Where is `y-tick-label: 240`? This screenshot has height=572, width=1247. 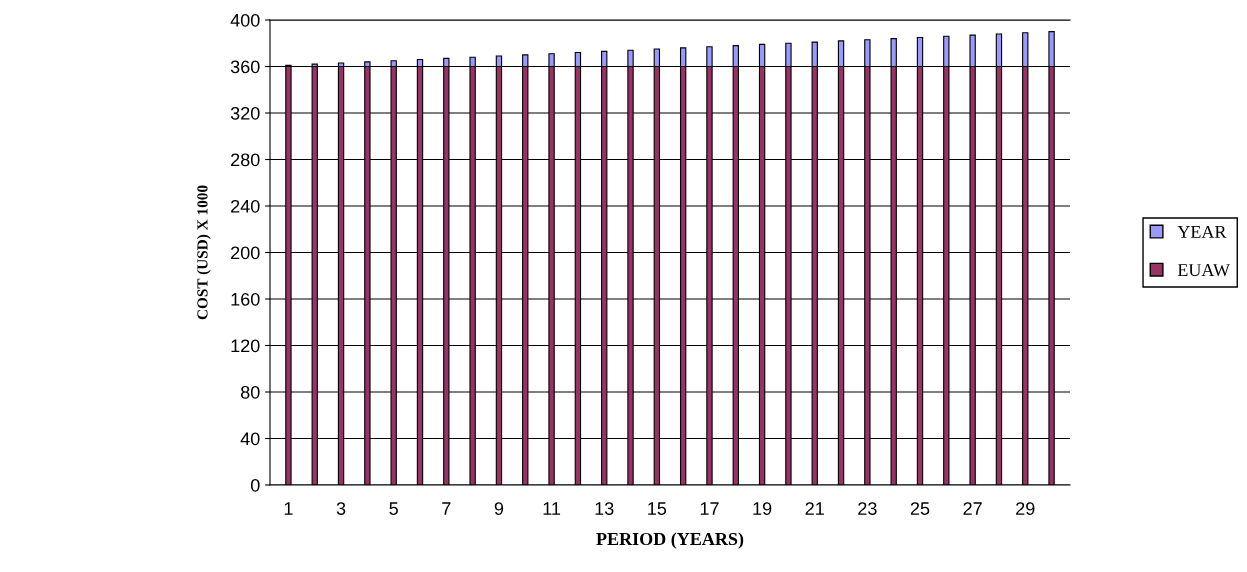
y-tick-label: 240 is located at coordinates (245, 206).